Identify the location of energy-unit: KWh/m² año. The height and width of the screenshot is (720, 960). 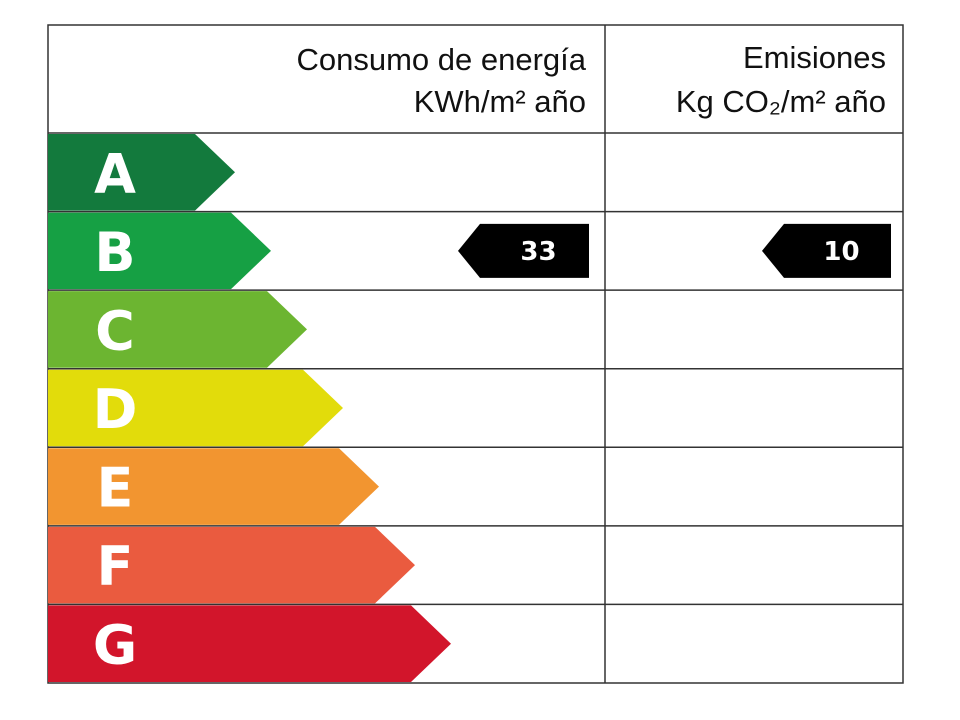
(500, 101).